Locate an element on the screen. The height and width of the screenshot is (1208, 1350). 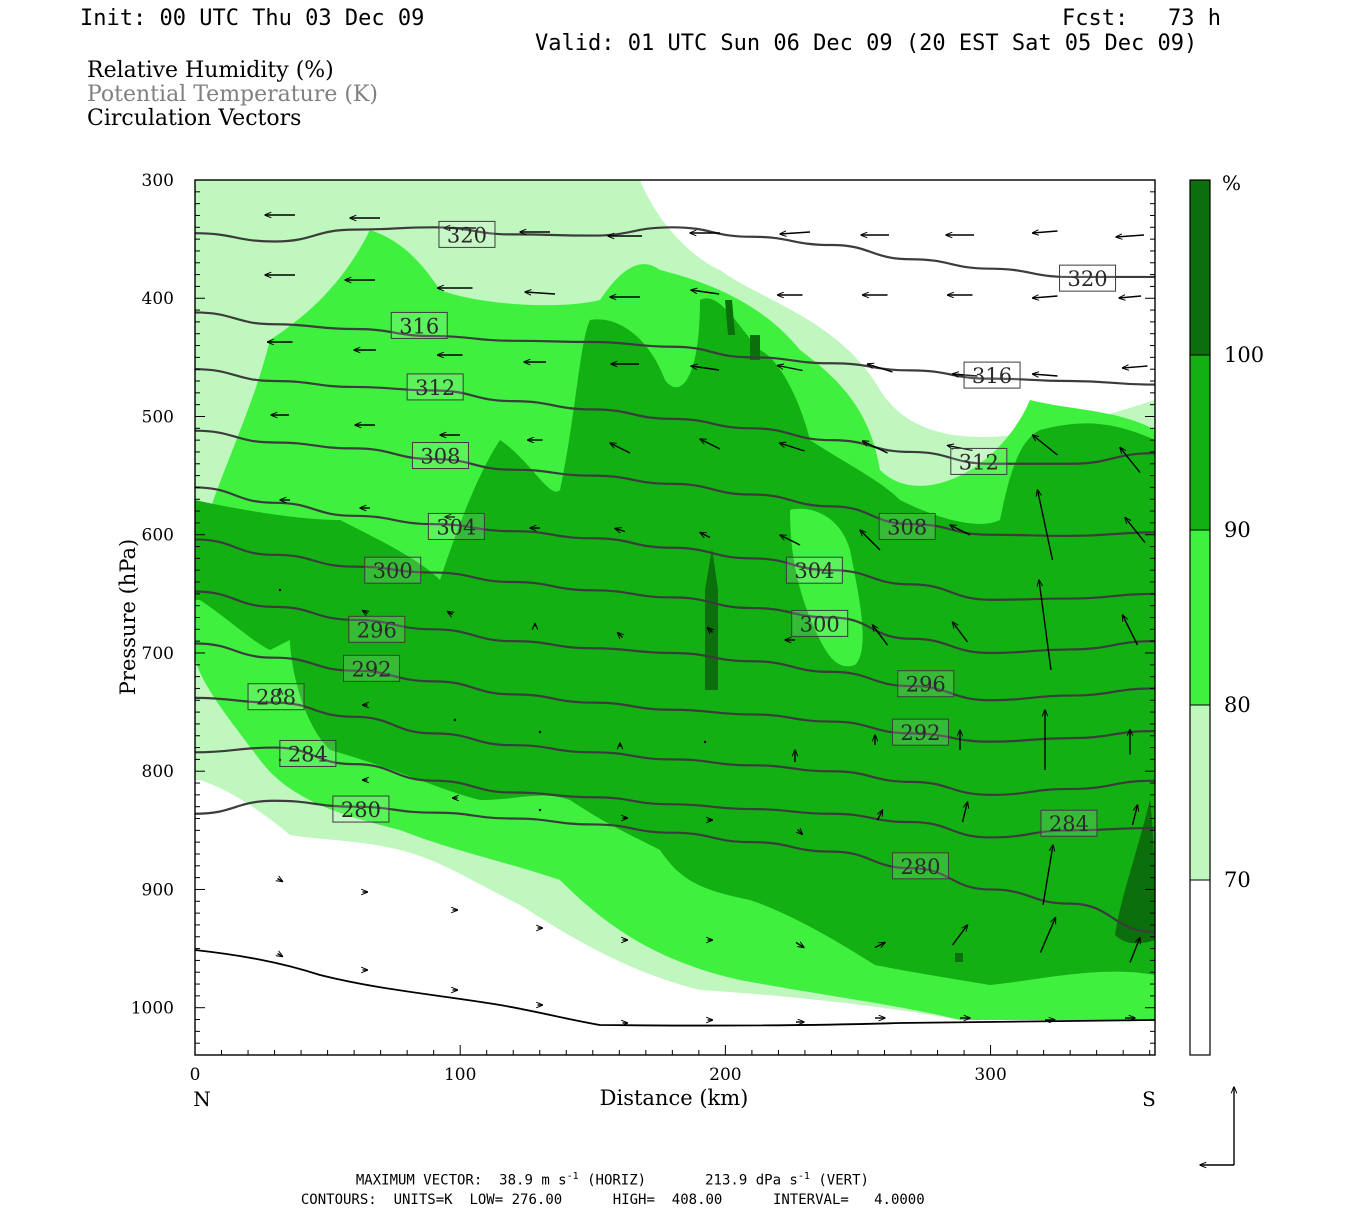
y-tick-label: 900 is located at coordinates (158, 890).